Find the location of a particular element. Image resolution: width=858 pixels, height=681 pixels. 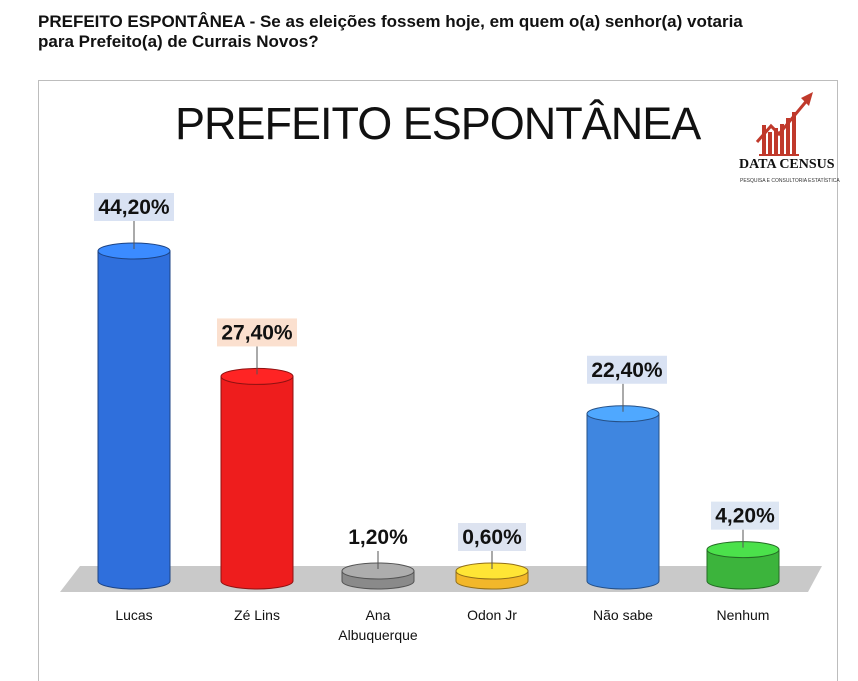

value-label: 4,20% is located at coordinates (745, 516).